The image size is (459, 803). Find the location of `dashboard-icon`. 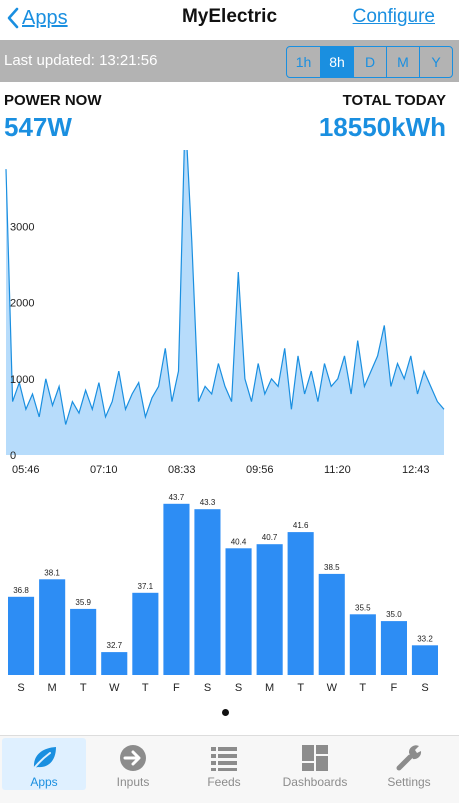

dashboard-icon is located at coordinates (315, 758).